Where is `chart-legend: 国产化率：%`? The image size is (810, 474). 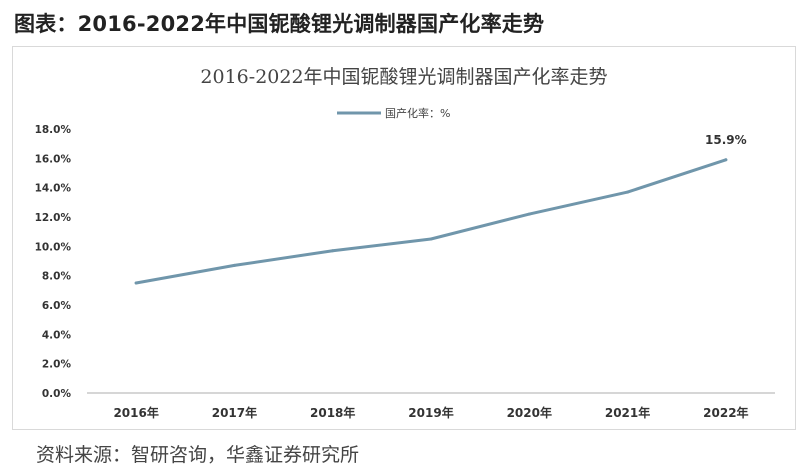 chart-legend: 国产化率：% is located at coordinates (393, 113).